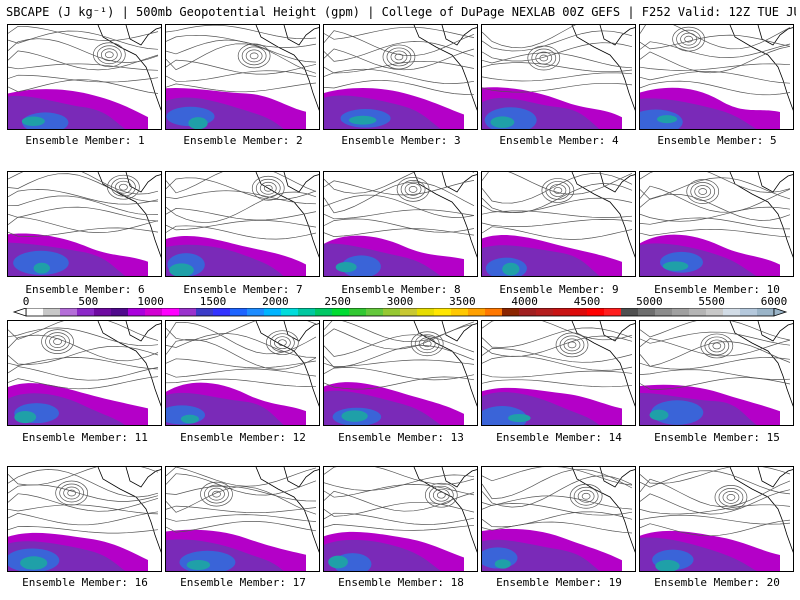 The height and width of the screenshot is (600, 800). Describe the element at coordinates (524, 301) in the screenshot. I see `colorbar-tick-label: 4000` at that location.